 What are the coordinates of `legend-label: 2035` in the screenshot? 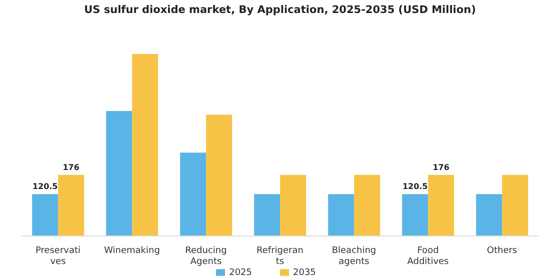 It's located at (304, 273).